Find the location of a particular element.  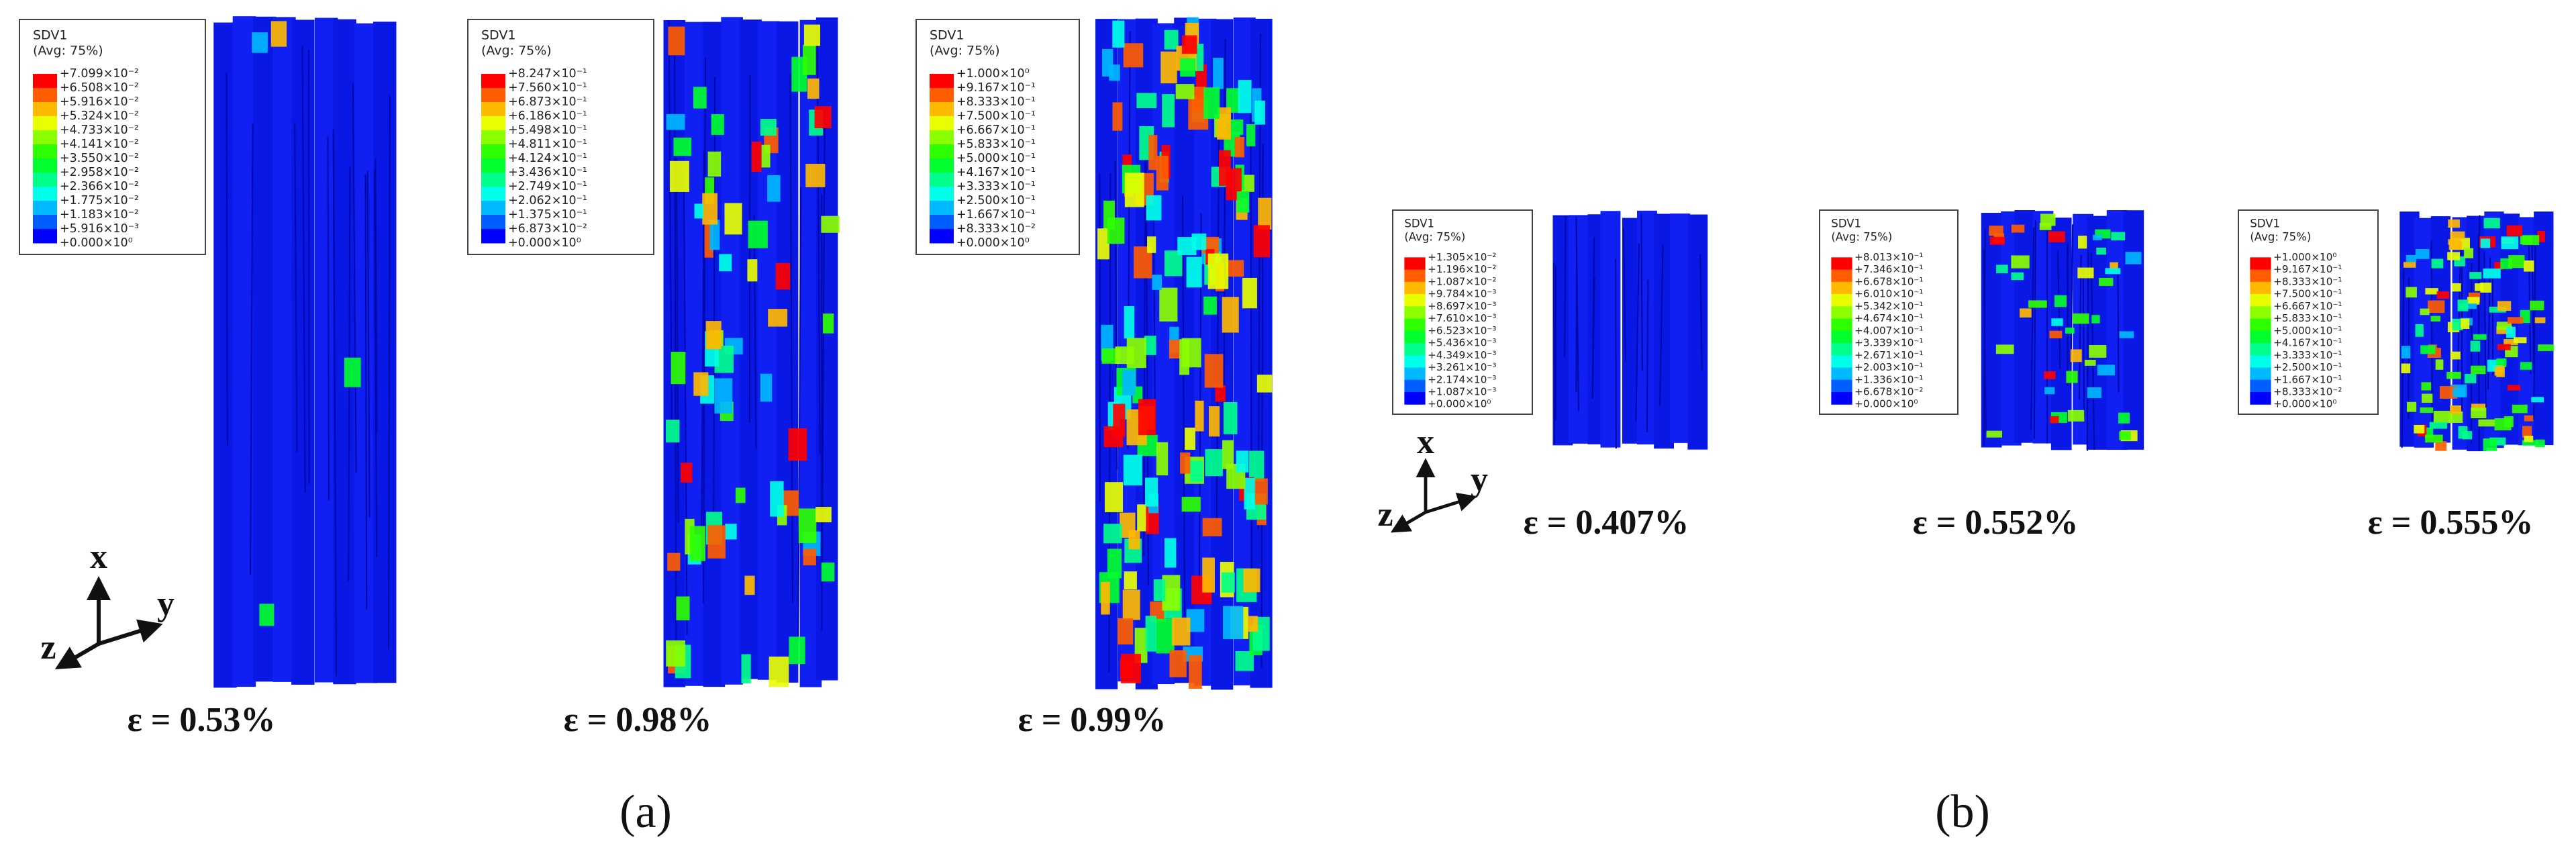

legend-label: +4.674×10⁻¹ is located at coordinates (1888, 318).